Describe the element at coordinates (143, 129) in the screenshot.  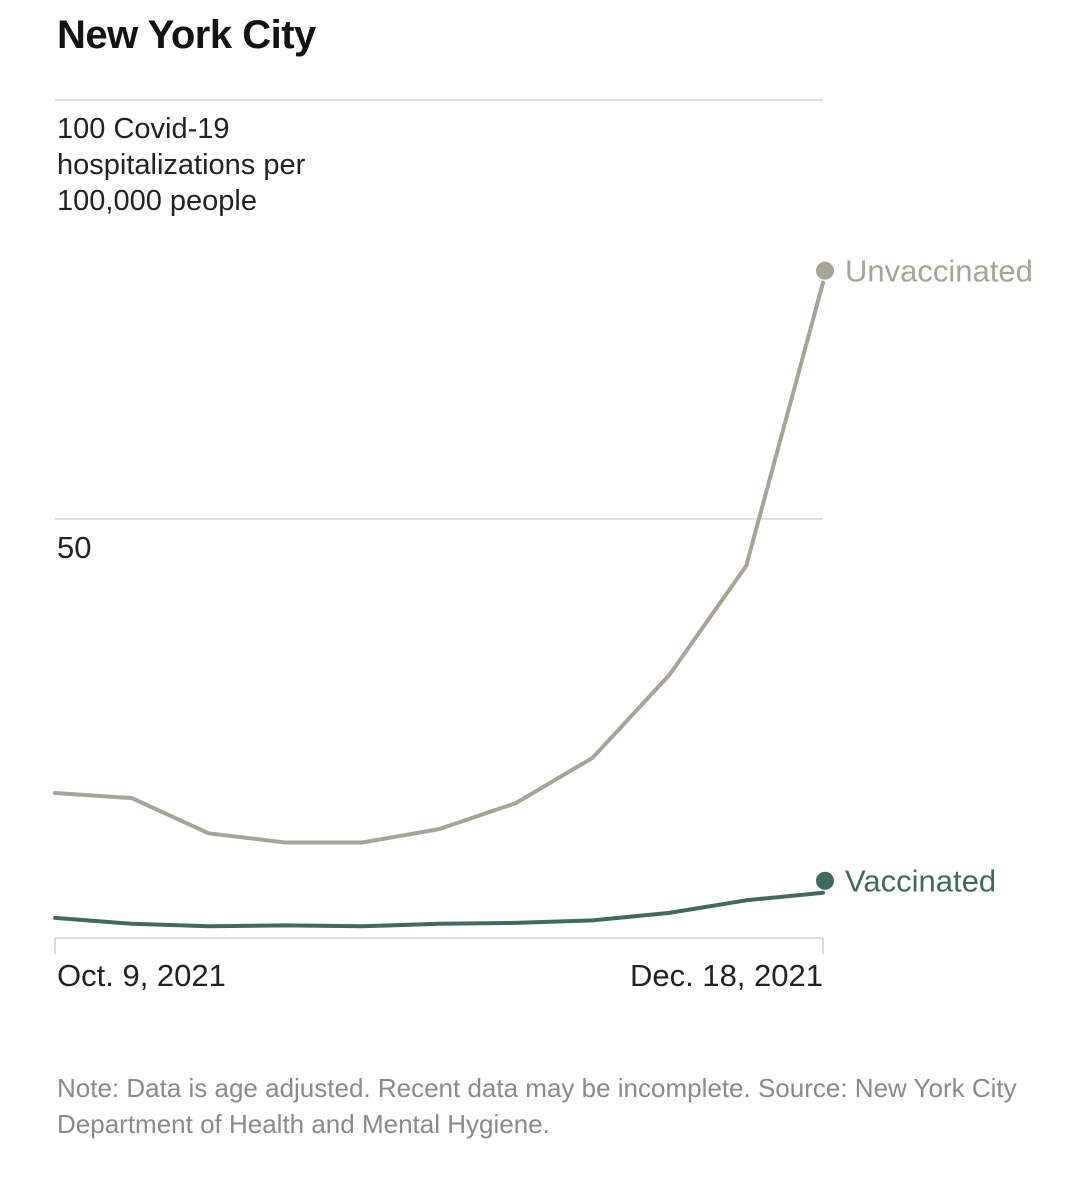
I see `y-axis-label-line-1: 100 Covid-19` at that location.